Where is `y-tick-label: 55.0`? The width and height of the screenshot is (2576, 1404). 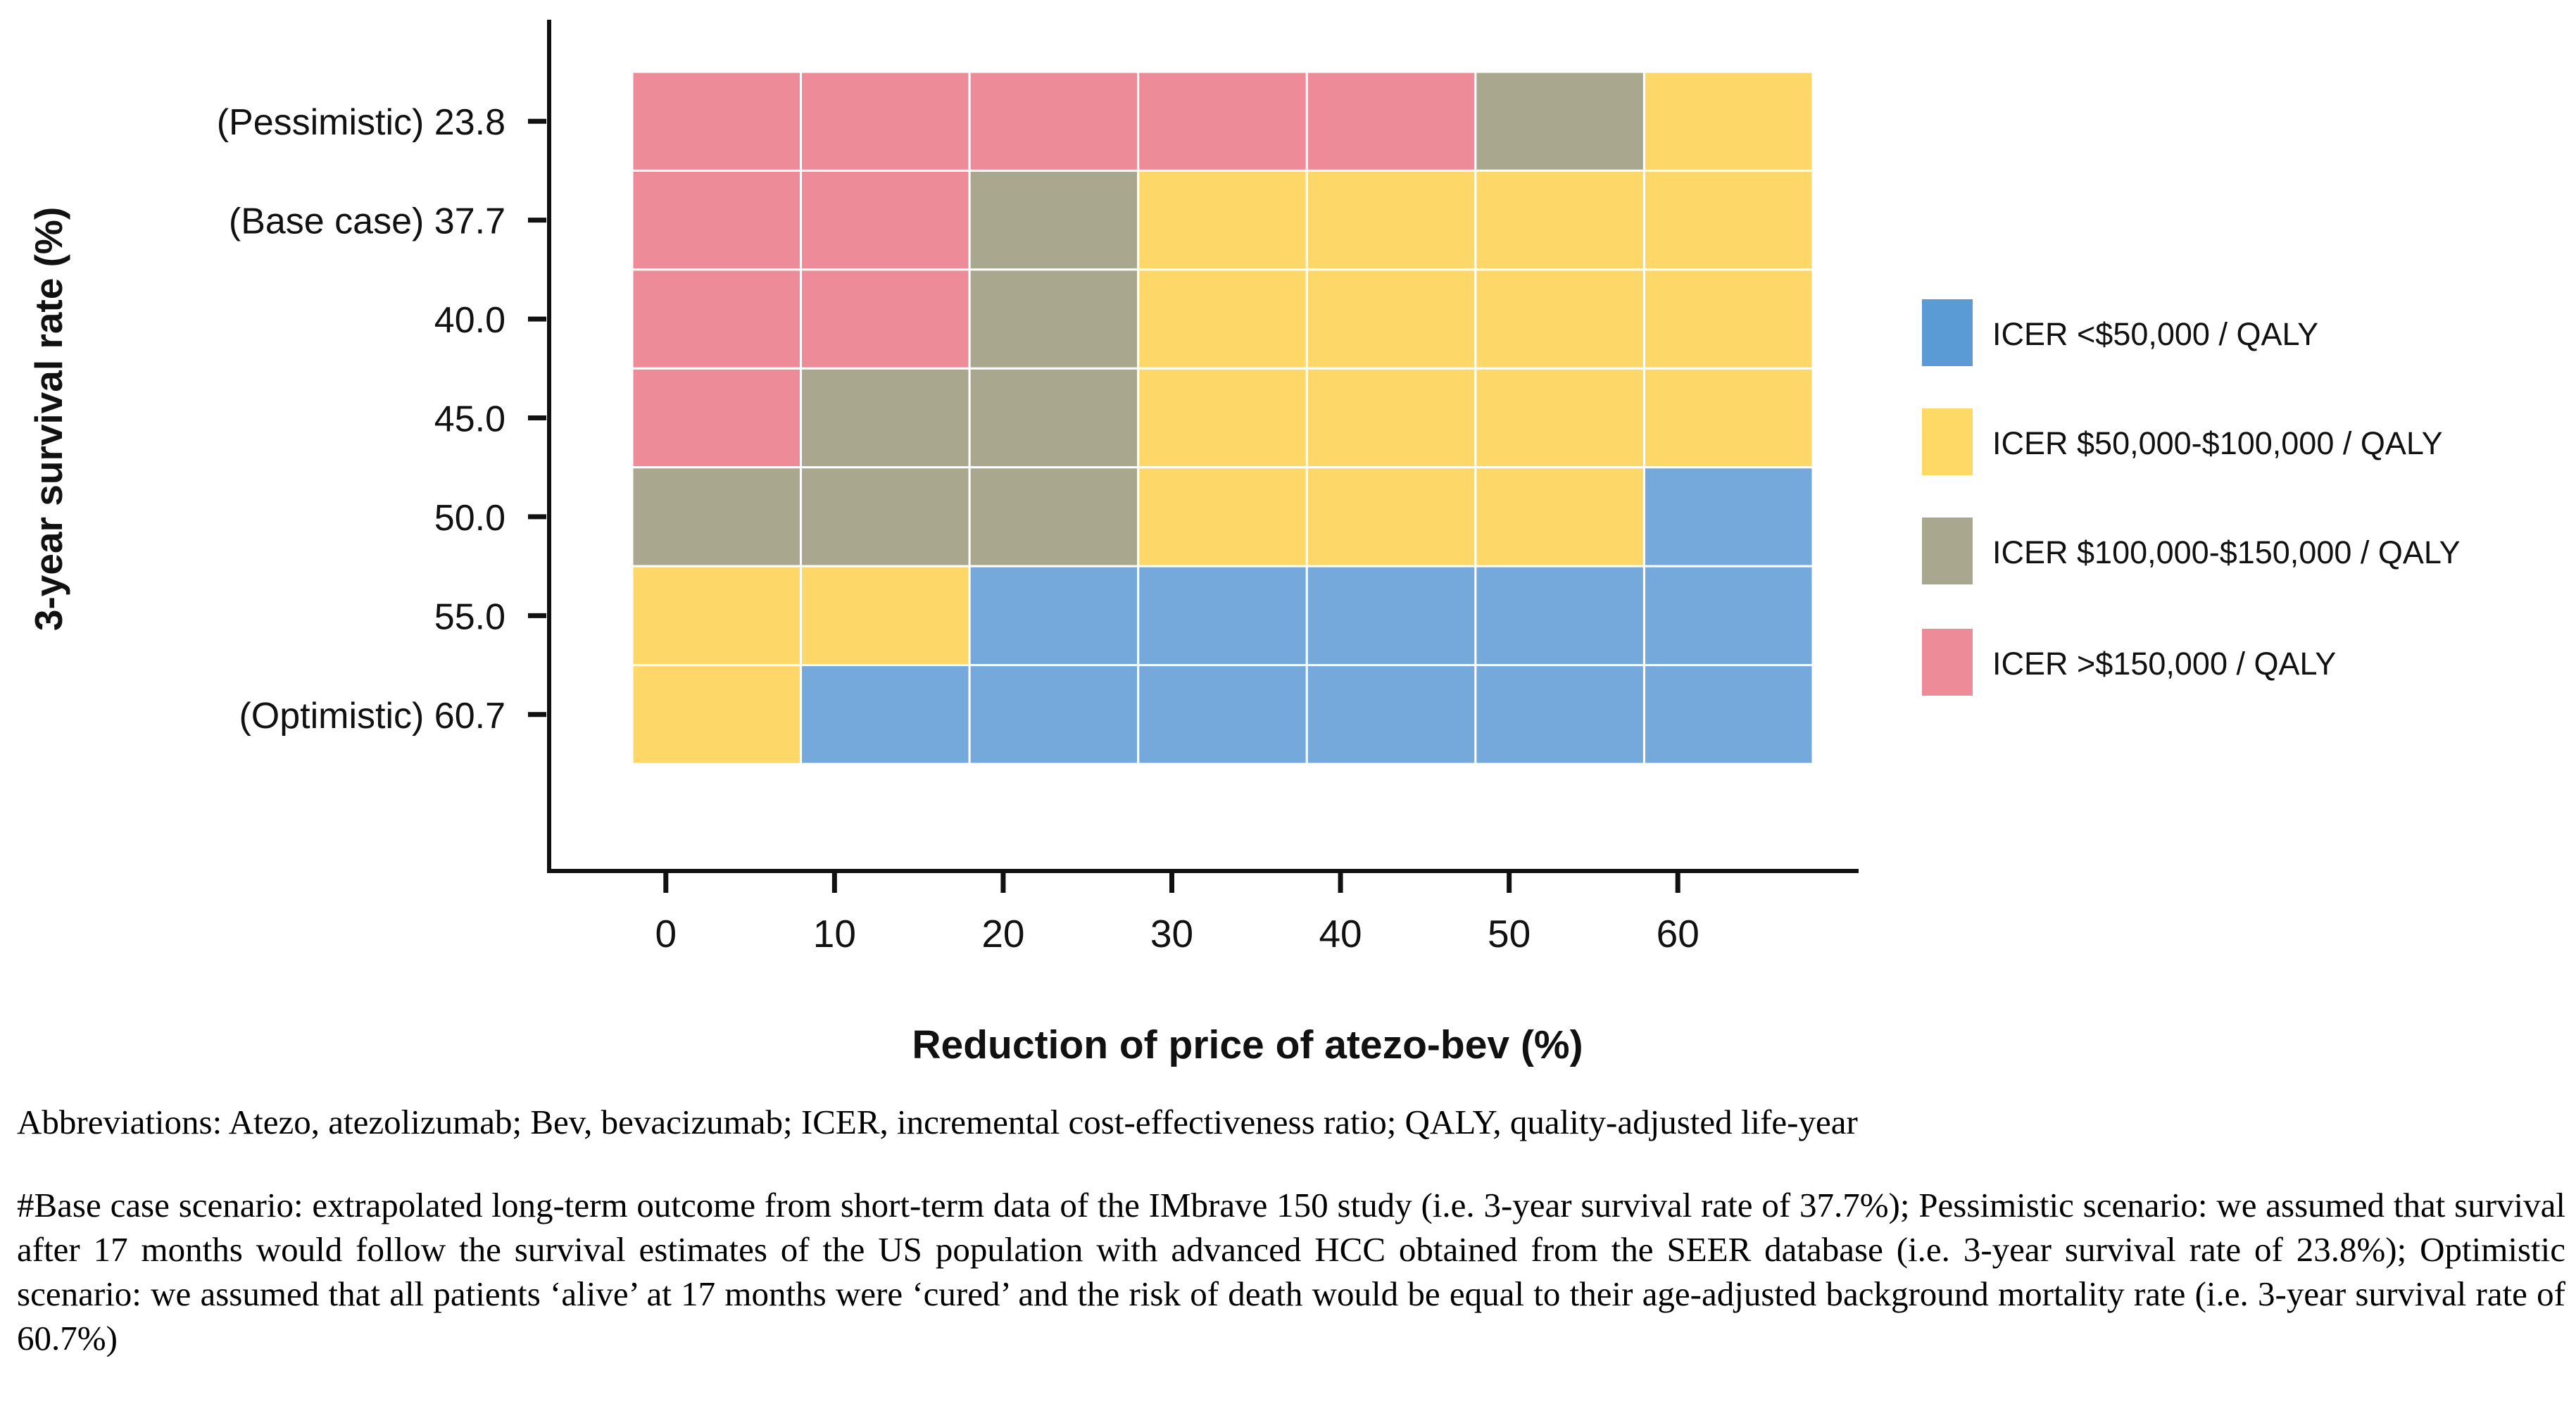
y-tick-label: 55.0 is located at coordinates (469, 616).